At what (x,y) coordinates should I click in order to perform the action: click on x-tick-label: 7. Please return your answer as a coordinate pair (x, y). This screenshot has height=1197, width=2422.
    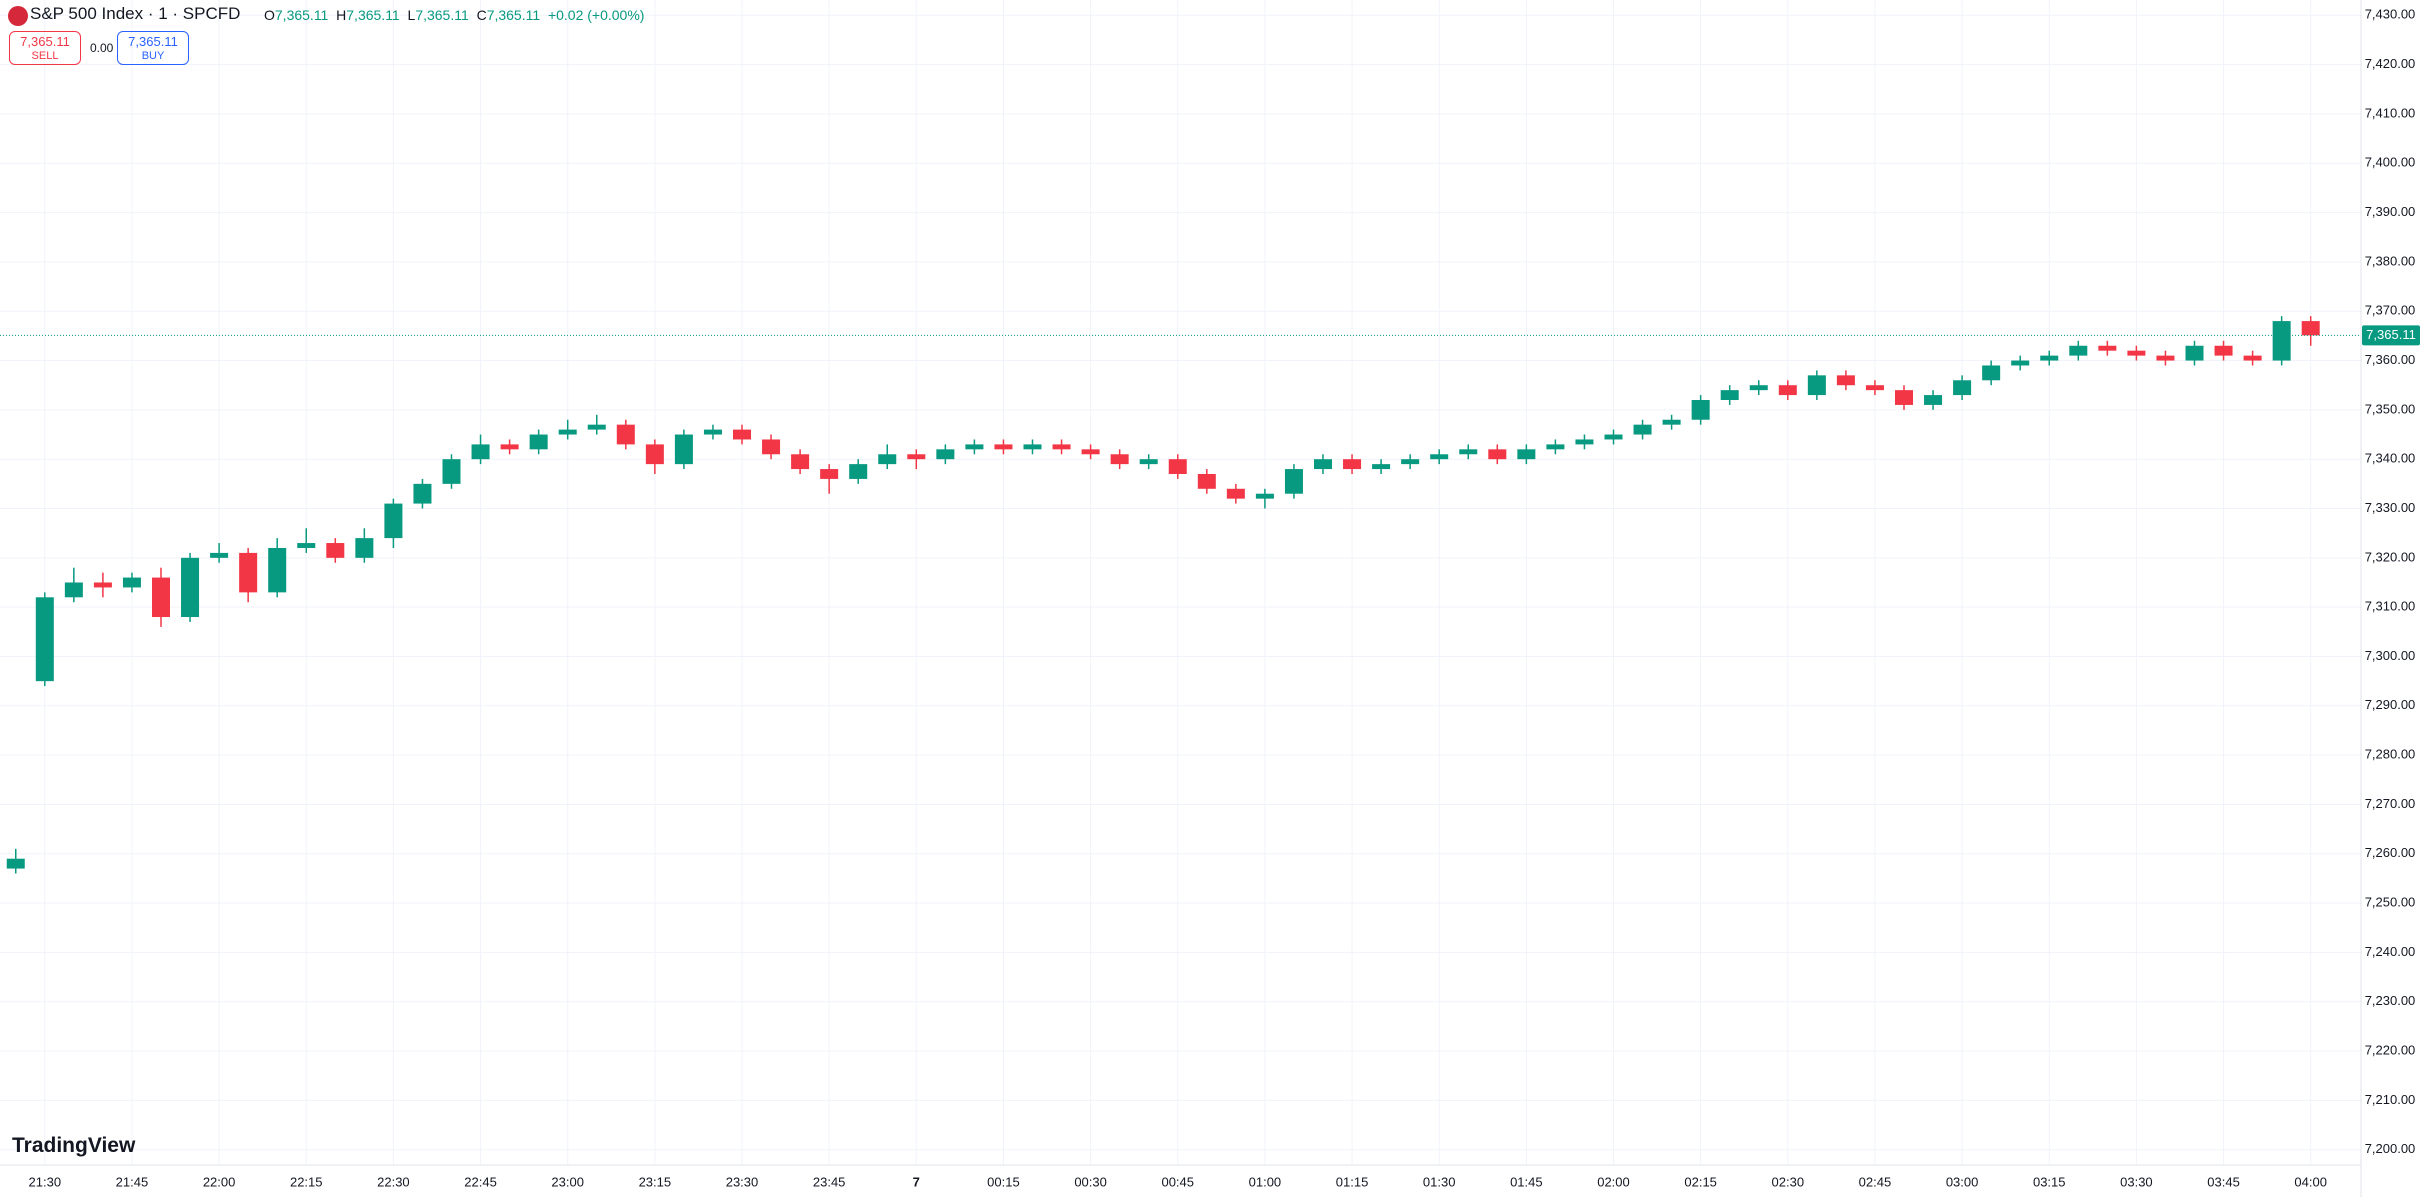
    Looking at the image, I should click on (916, 1181).